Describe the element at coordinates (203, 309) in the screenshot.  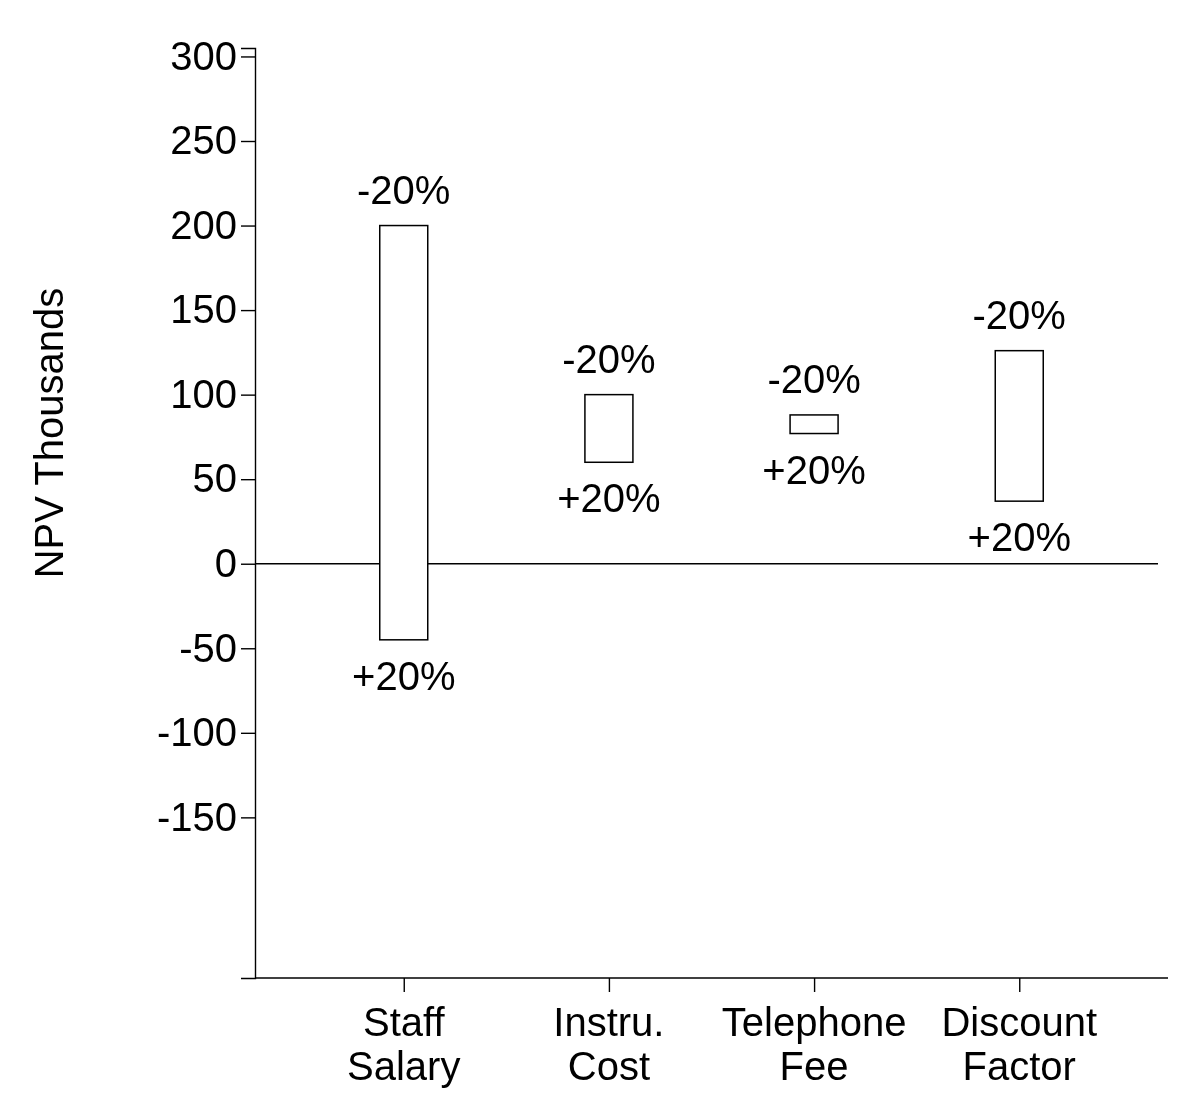
I see `y-tick-label: 150` at that location.